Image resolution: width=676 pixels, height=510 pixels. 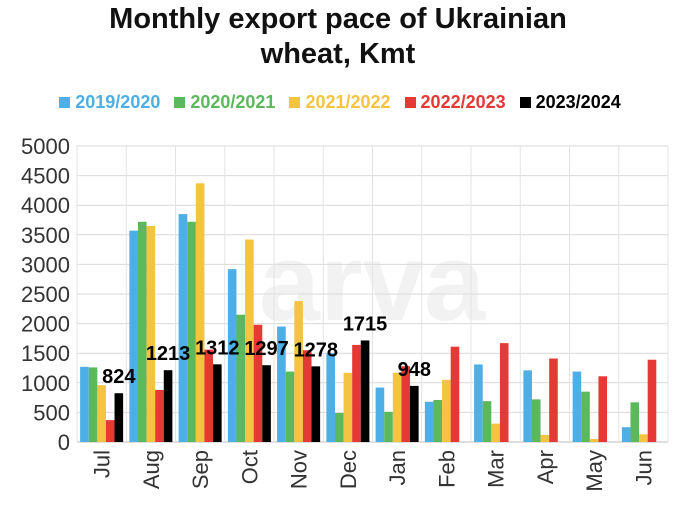 I want to click on chart-title-line-2: wheat, Kmt, so click(x=338, y=54).